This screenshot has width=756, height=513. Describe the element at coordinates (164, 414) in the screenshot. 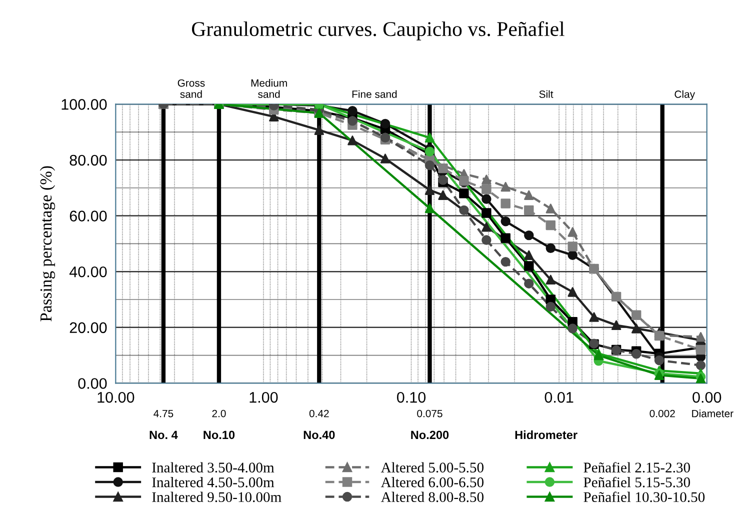

I see `ref-line-label: 4.75` at that location.